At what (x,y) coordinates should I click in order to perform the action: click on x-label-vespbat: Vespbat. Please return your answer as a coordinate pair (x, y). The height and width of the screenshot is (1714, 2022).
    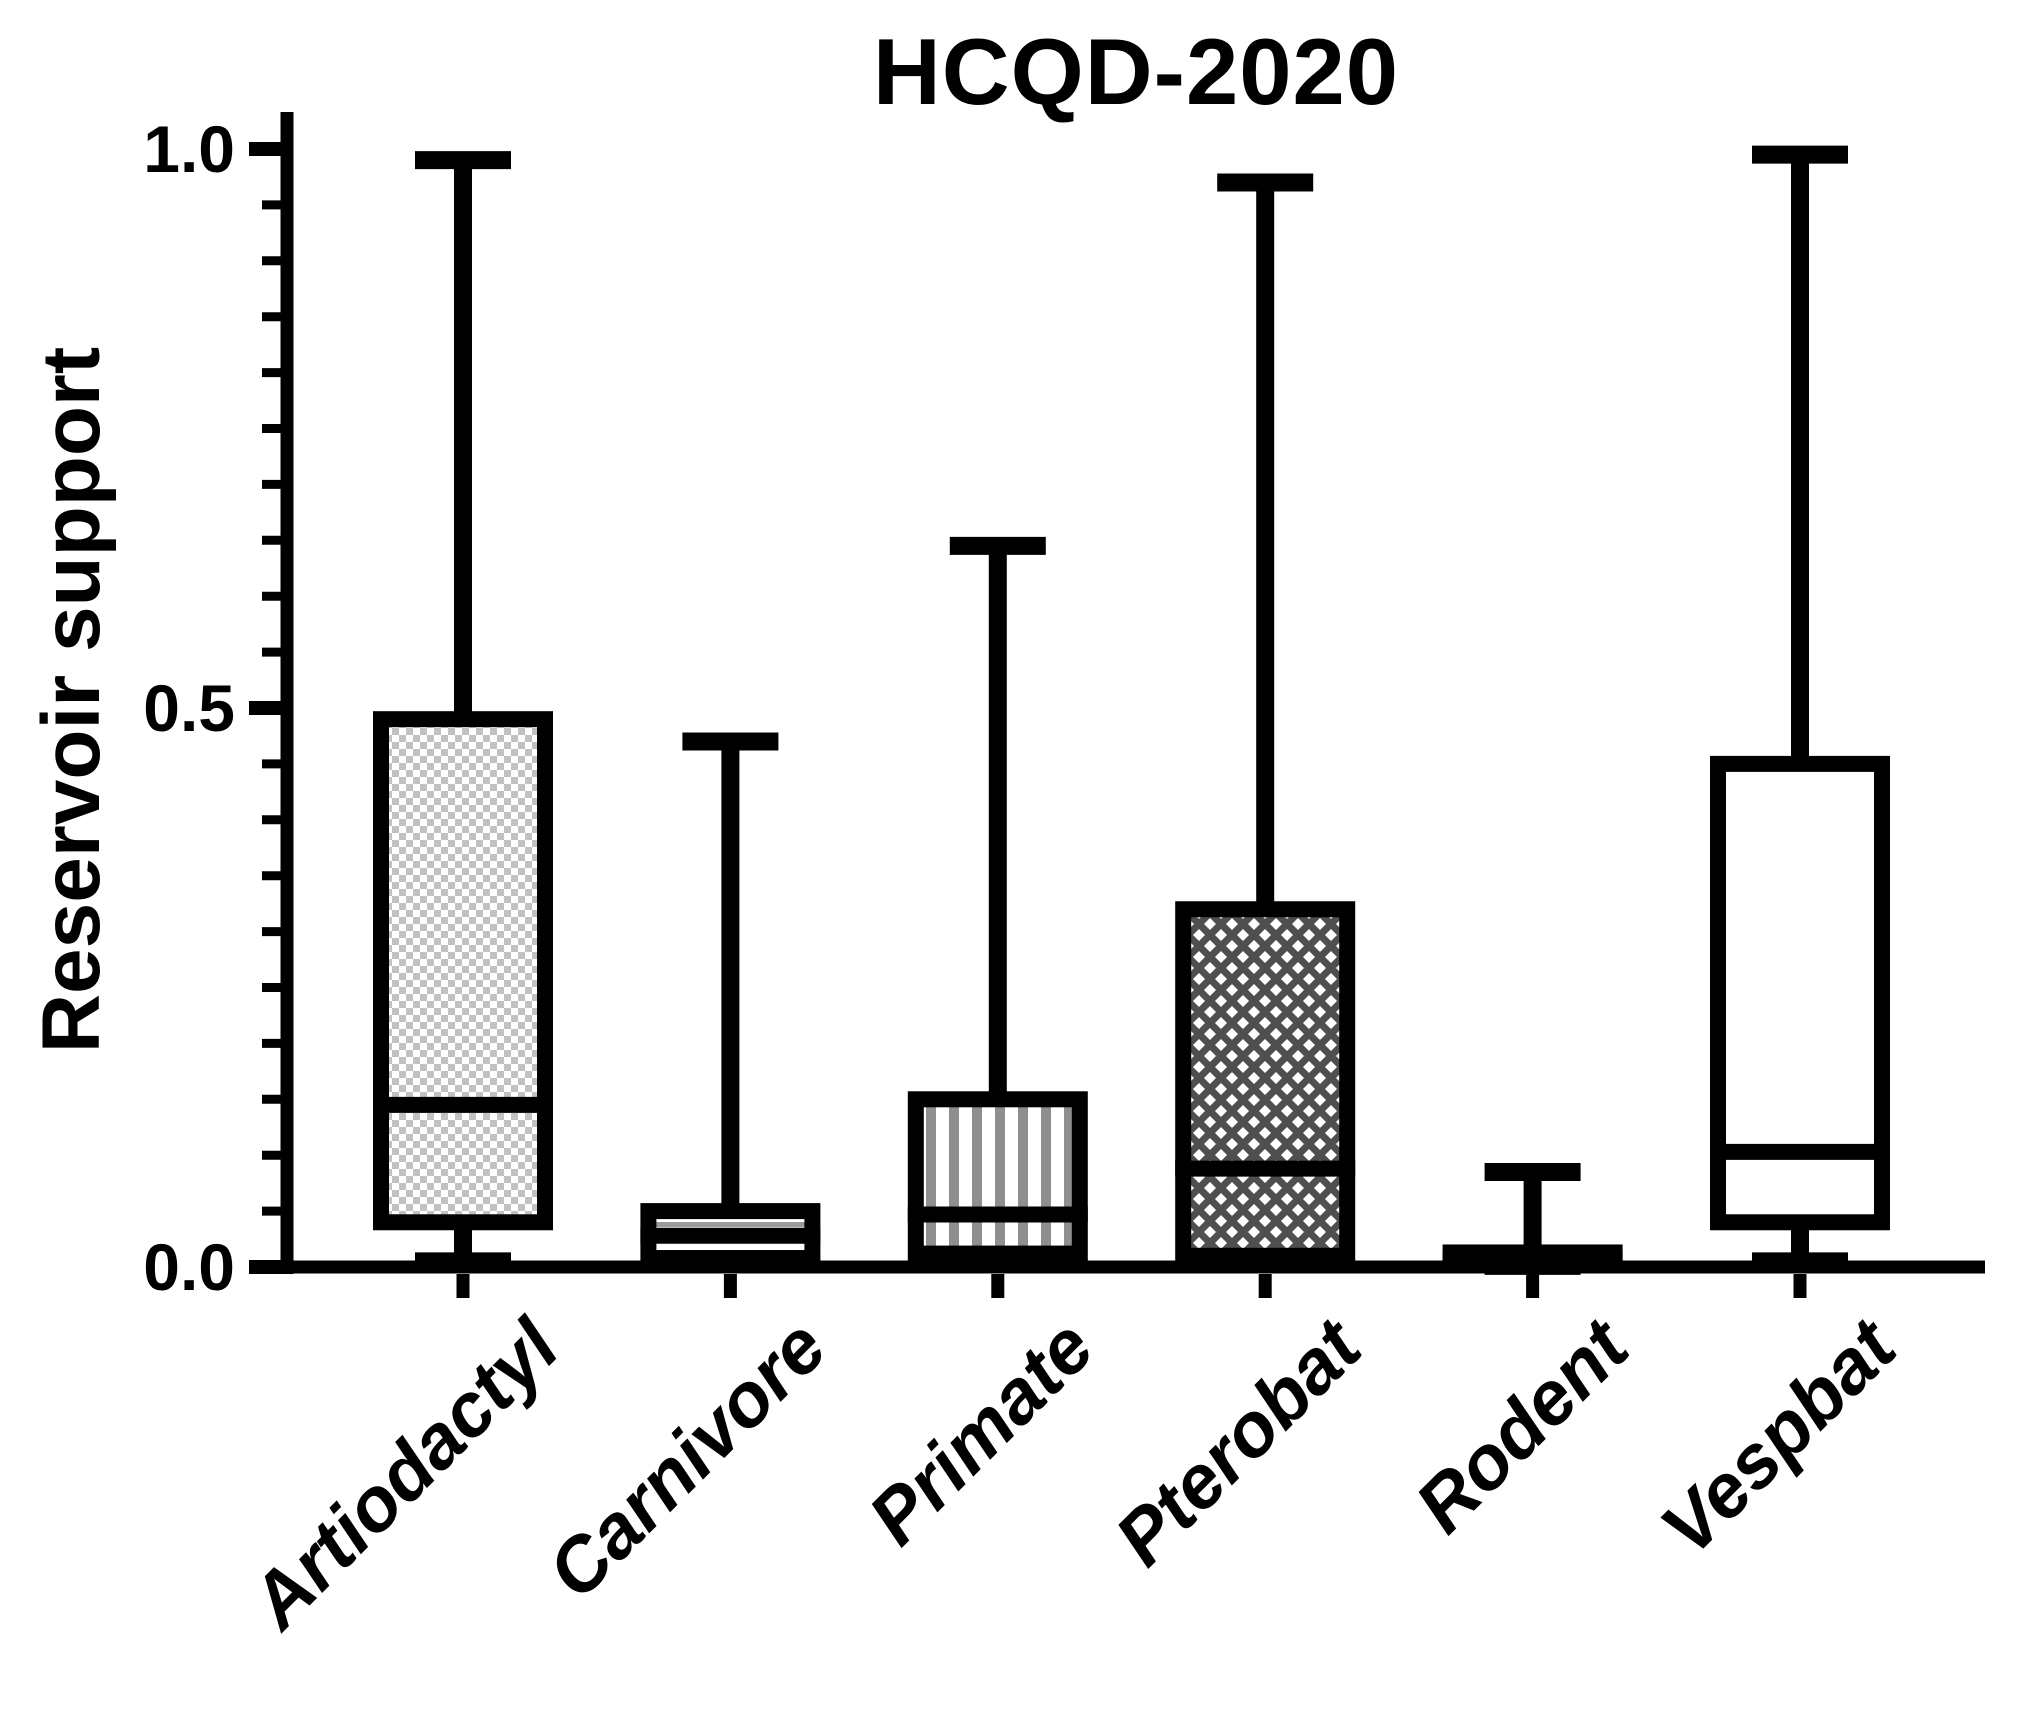
    Looking at the image, I should click on (1779, 1436).